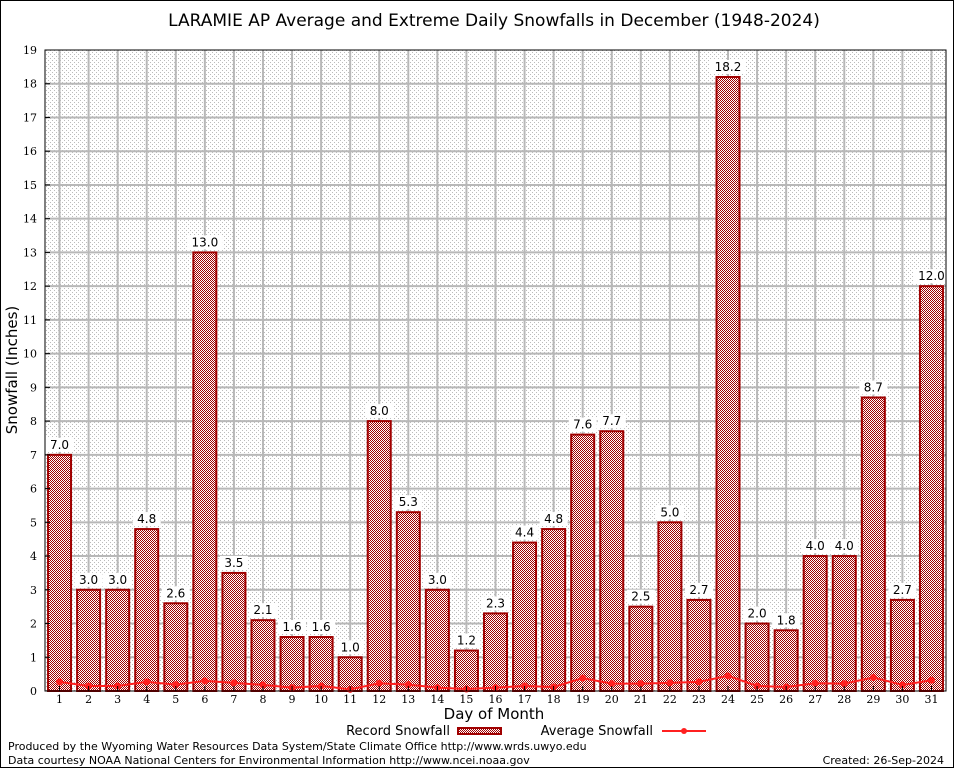  I want to click on bar-value-label: 8.0, so click(379, 411).